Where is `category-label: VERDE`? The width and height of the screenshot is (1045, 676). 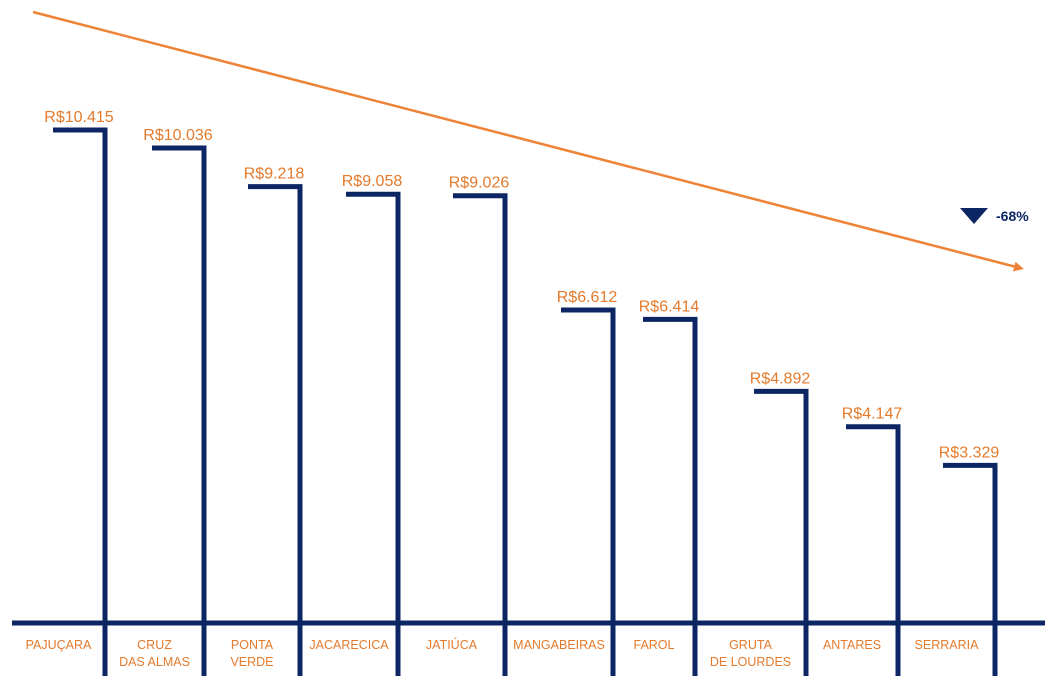
category-label: VERDE is located at coordinates (251, 662).